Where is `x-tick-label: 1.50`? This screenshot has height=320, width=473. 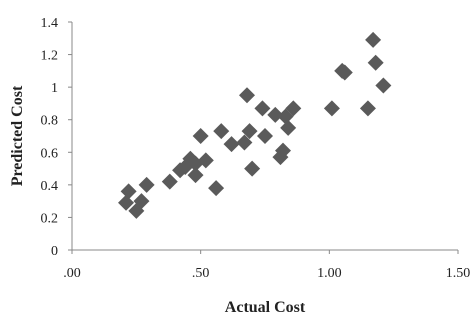
x-tick-label: 1.50 is located at coordinates (458, 273).